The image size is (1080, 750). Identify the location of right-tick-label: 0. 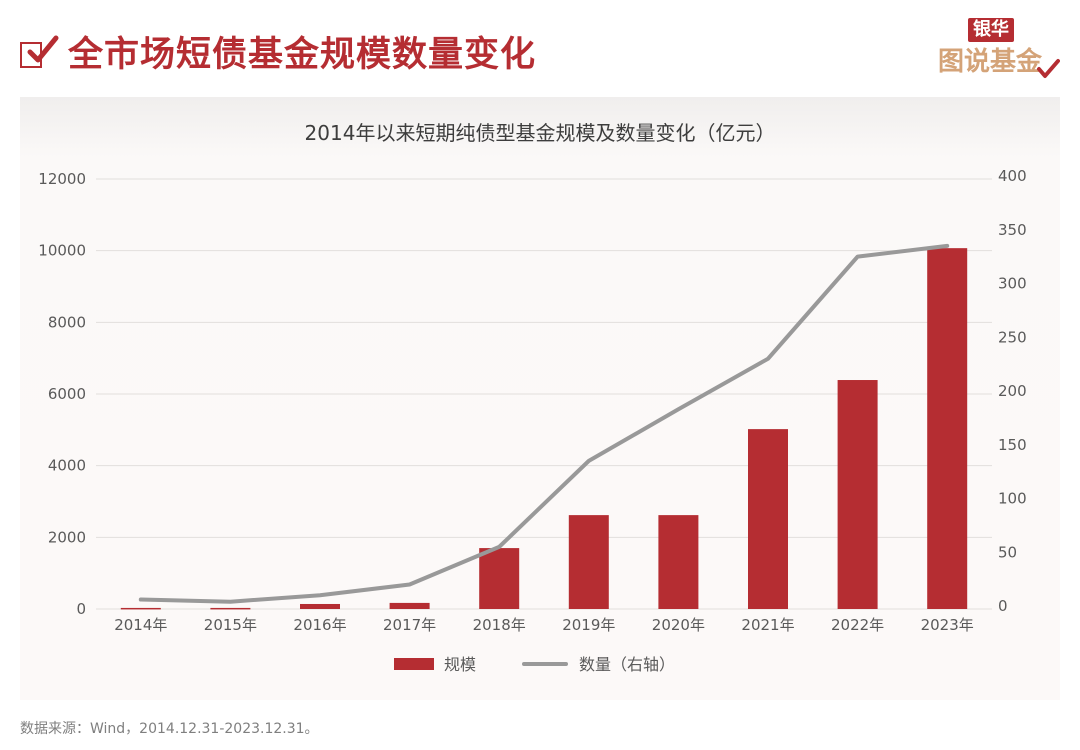
(1003, 606).